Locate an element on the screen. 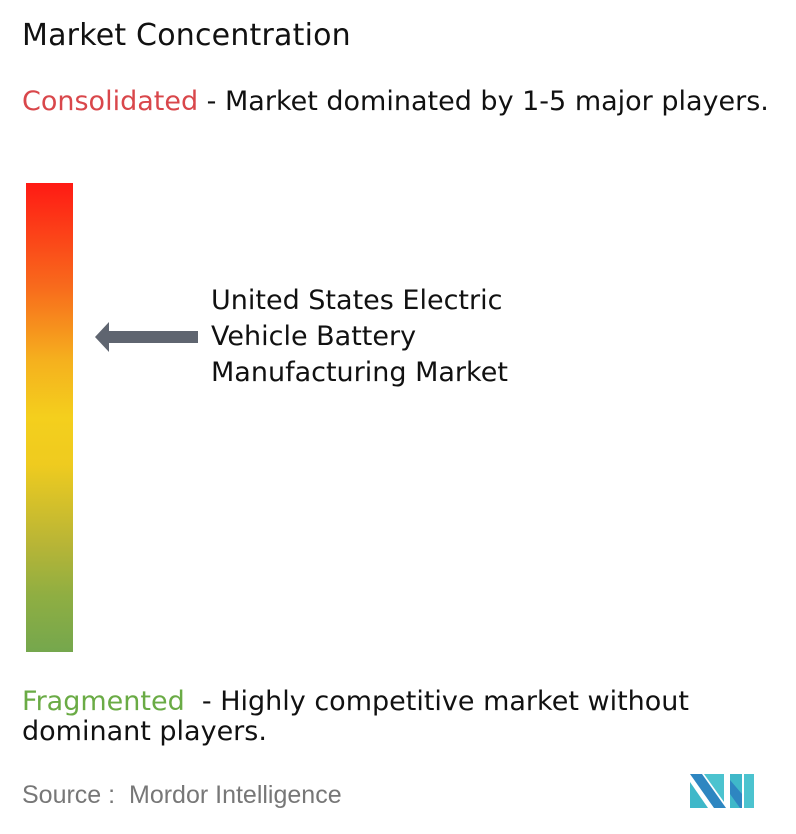 This screenshot has width=796, height=834. mordor-logo-icon is located at coordinates (722, 791).